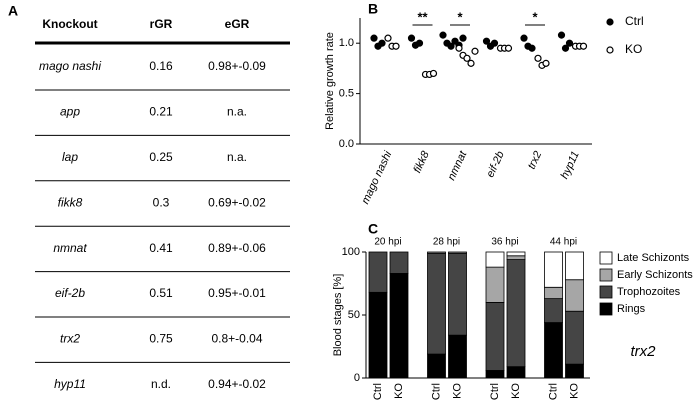 This screenshot has width=700, height=404. What do you see at coordinates (69, 24) in the screenshot?
I see `table-header: Knockout` at bounding box center [69, 24].